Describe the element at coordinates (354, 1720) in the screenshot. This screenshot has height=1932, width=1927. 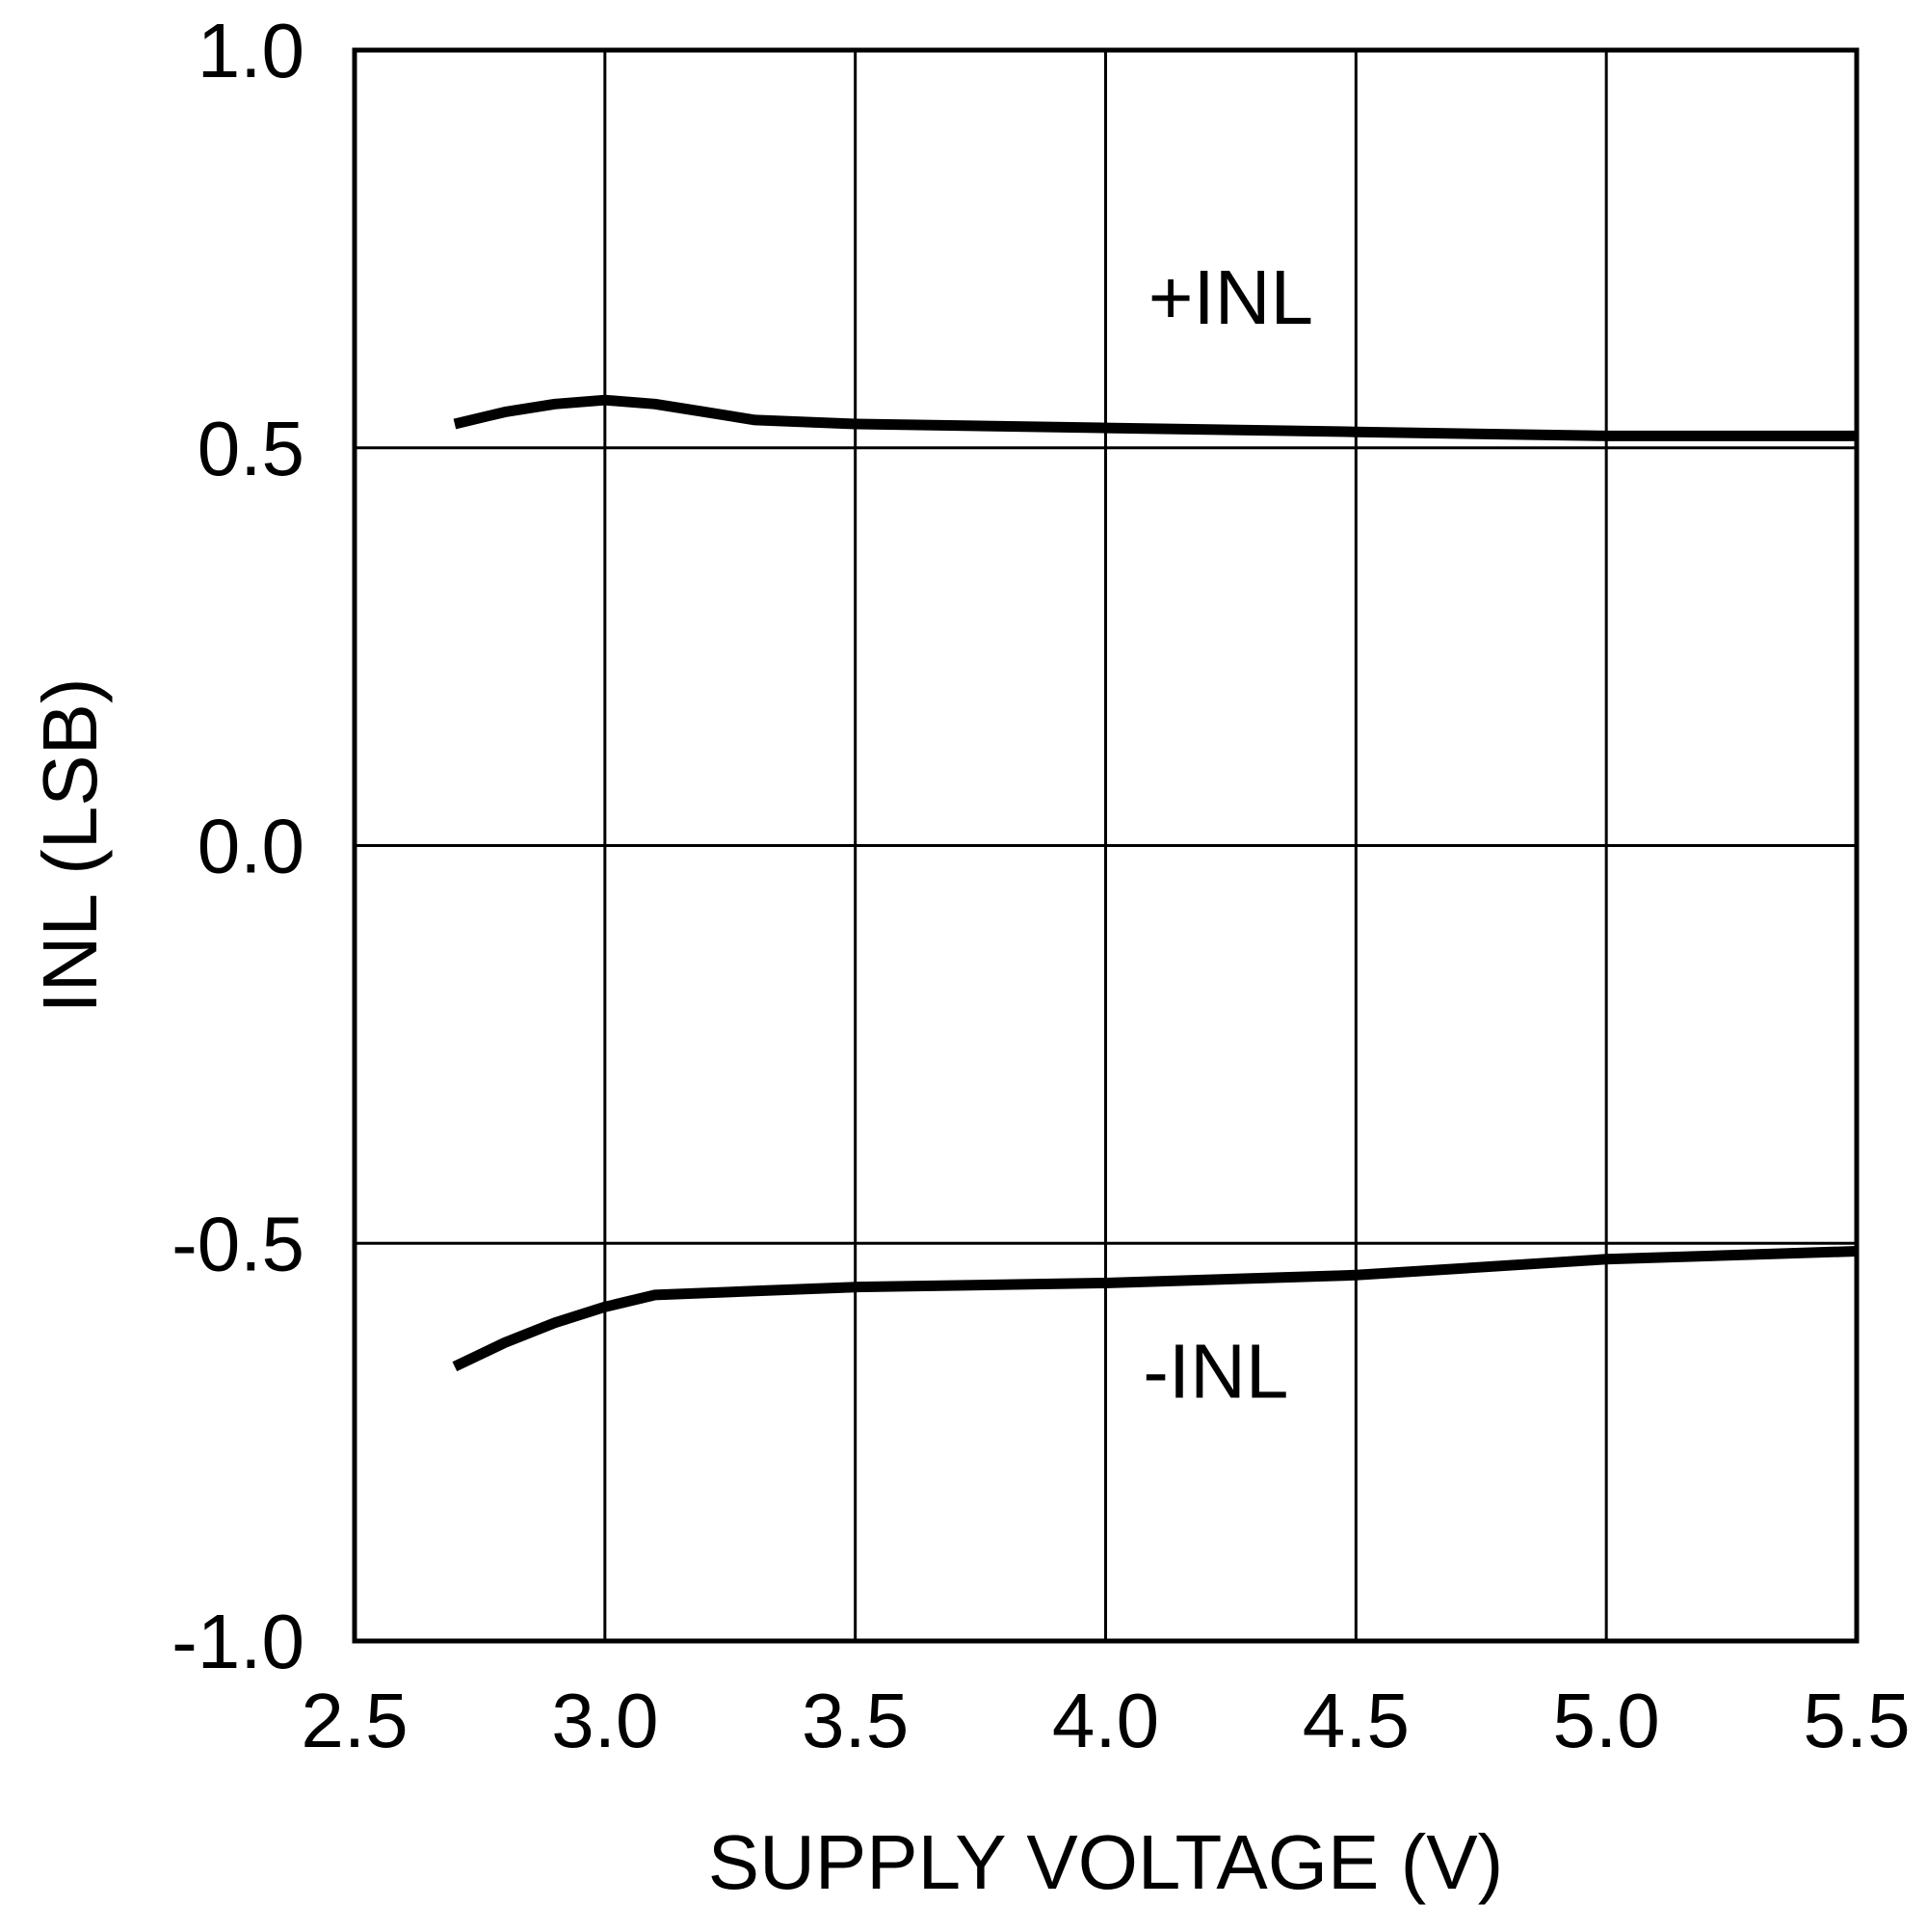
I see `x-tick-label: 2.5` at that location.